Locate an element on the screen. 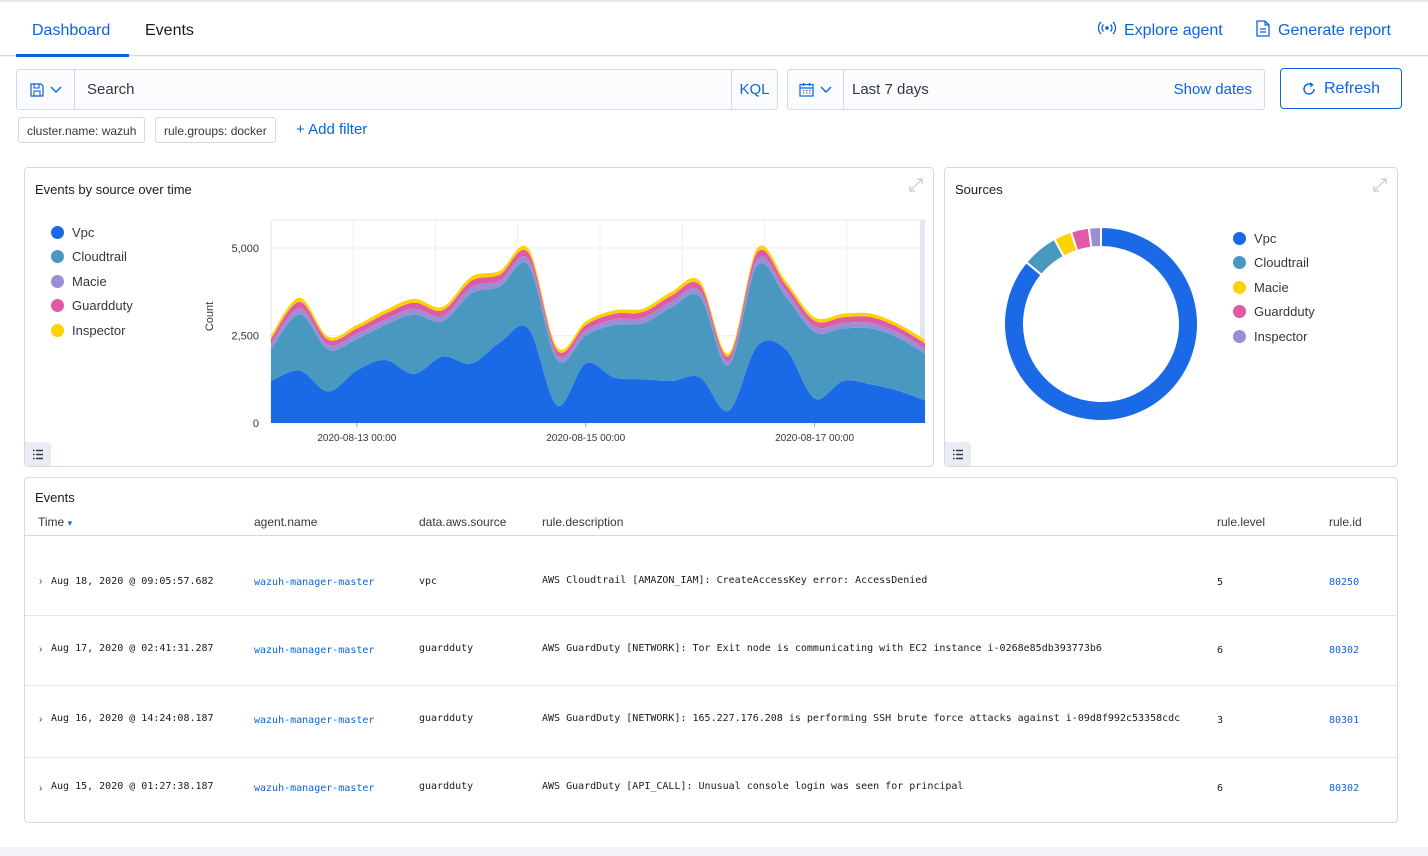  header-divider is located at coordinates (711, 535).